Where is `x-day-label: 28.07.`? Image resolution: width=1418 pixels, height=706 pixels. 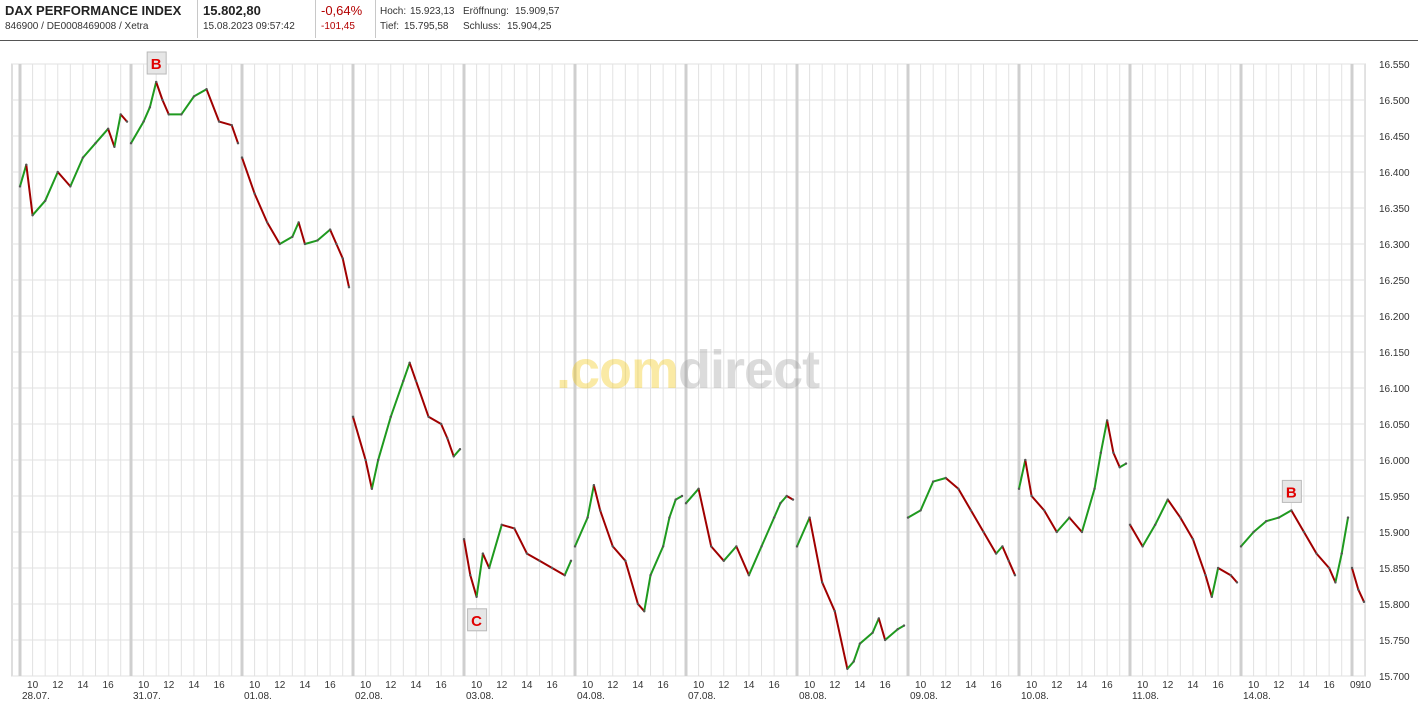 x-day-label: 28.07. is located at coordinates (36, 696).